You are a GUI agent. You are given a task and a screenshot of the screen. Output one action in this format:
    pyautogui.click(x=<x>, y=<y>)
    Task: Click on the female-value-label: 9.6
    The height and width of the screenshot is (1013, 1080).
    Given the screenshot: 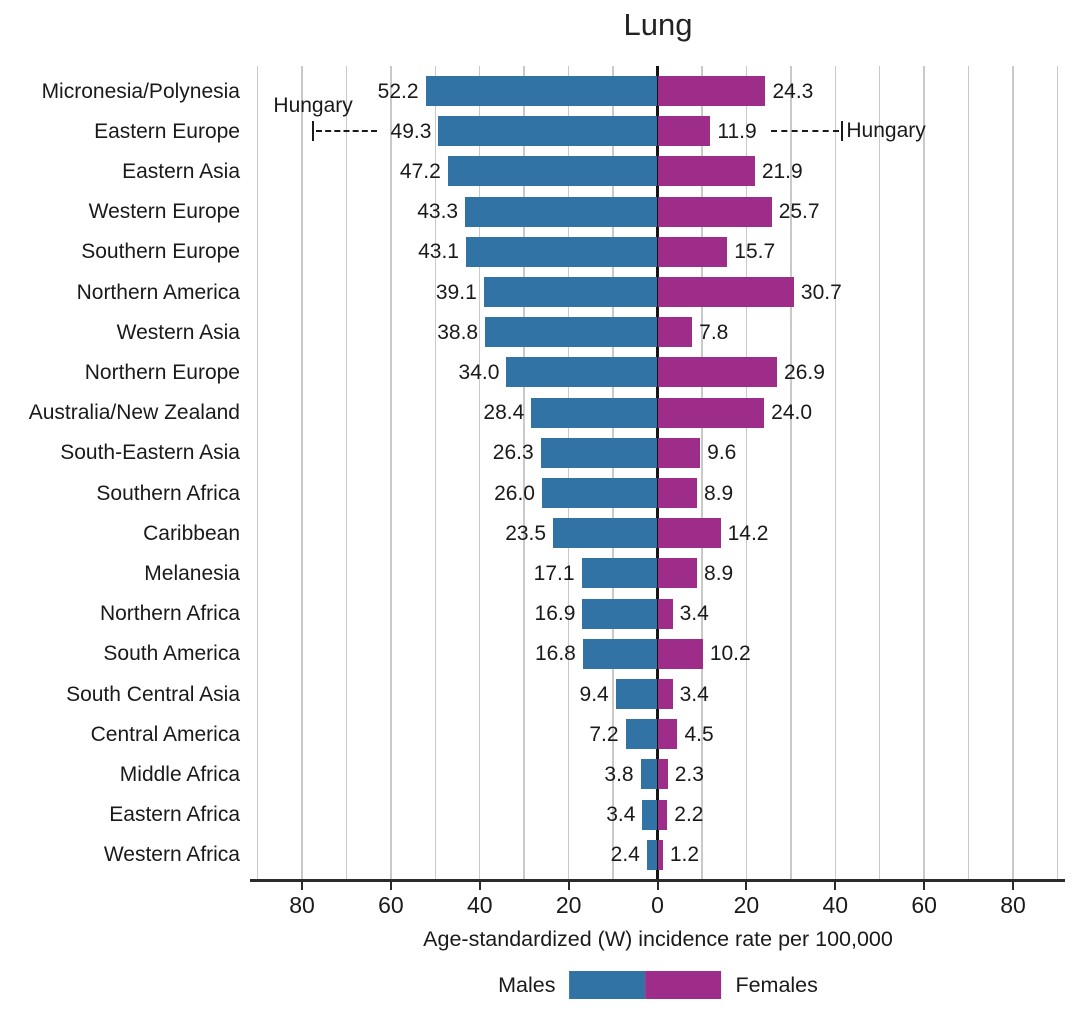 What is the action you would take?
    pyautogui.click(x=722, y=453)
    